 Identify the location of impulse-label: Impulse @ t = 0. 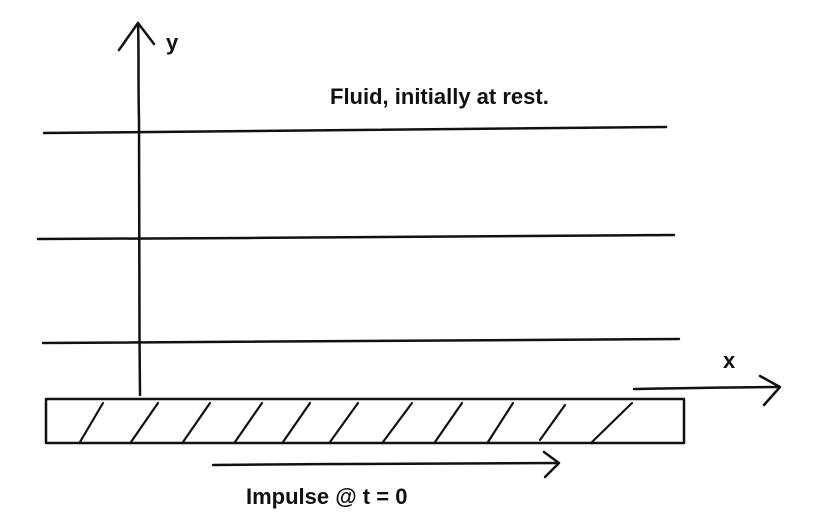
(326, 496).